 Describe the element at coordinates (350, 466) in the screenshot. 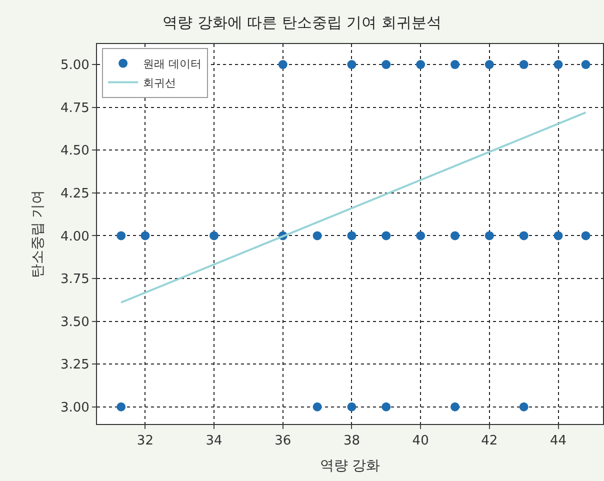

I see `x-axis-title: 역량 강화` at that location.